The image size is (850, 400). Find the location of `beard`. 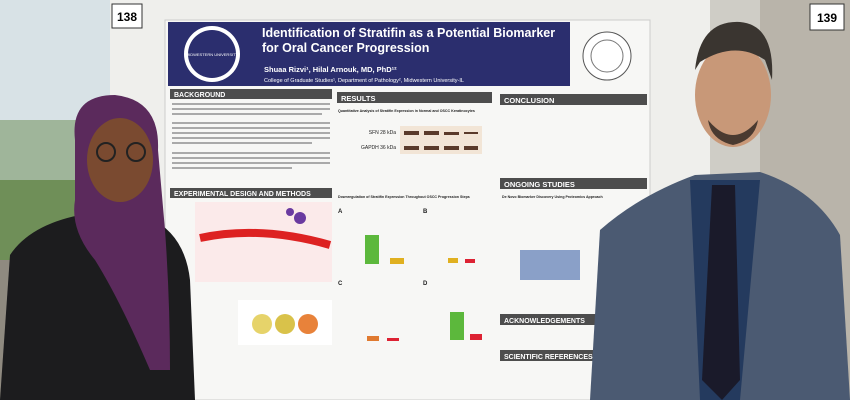

beard is located at coordinates (733, 132).